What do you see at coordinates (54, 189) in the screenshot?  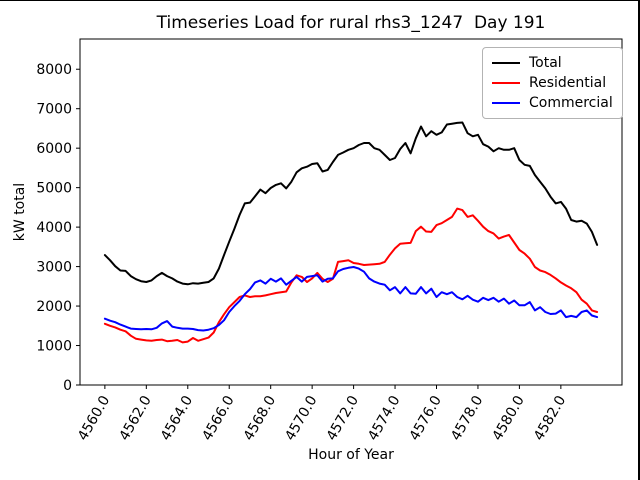 I see `y-tick-label: 5000` at bounding box center [54, 189].